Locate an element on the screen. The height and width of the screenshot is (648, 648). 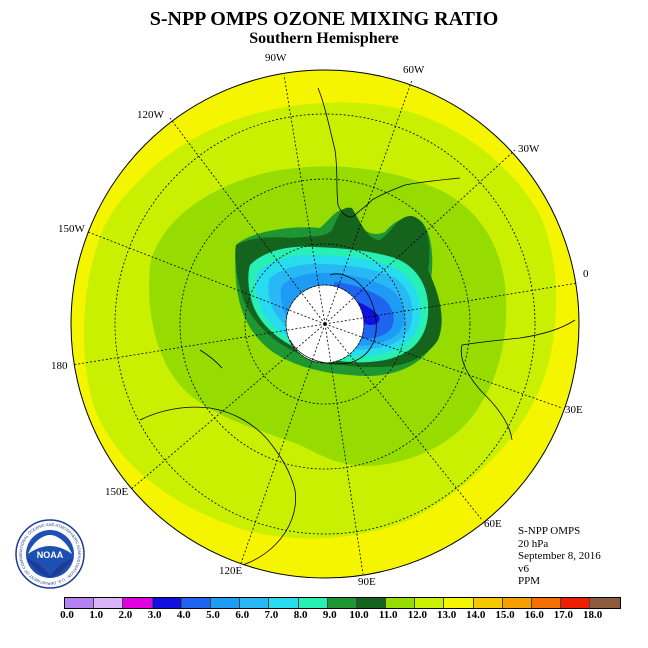
lon-label-90w: 90W is located at coordinates (276, 58).